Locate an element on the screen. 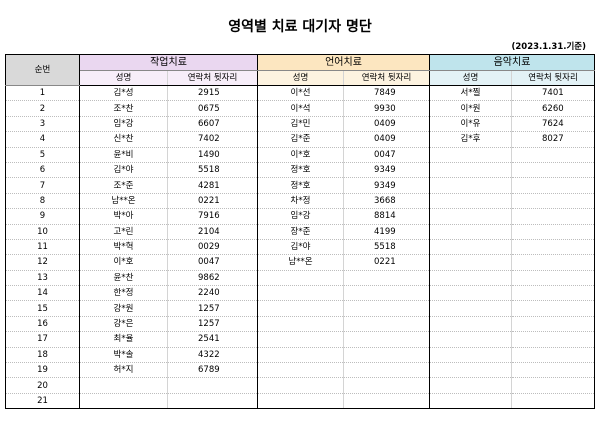  occupational-name-cell: 김*성 is located at coordinates (123, 93).